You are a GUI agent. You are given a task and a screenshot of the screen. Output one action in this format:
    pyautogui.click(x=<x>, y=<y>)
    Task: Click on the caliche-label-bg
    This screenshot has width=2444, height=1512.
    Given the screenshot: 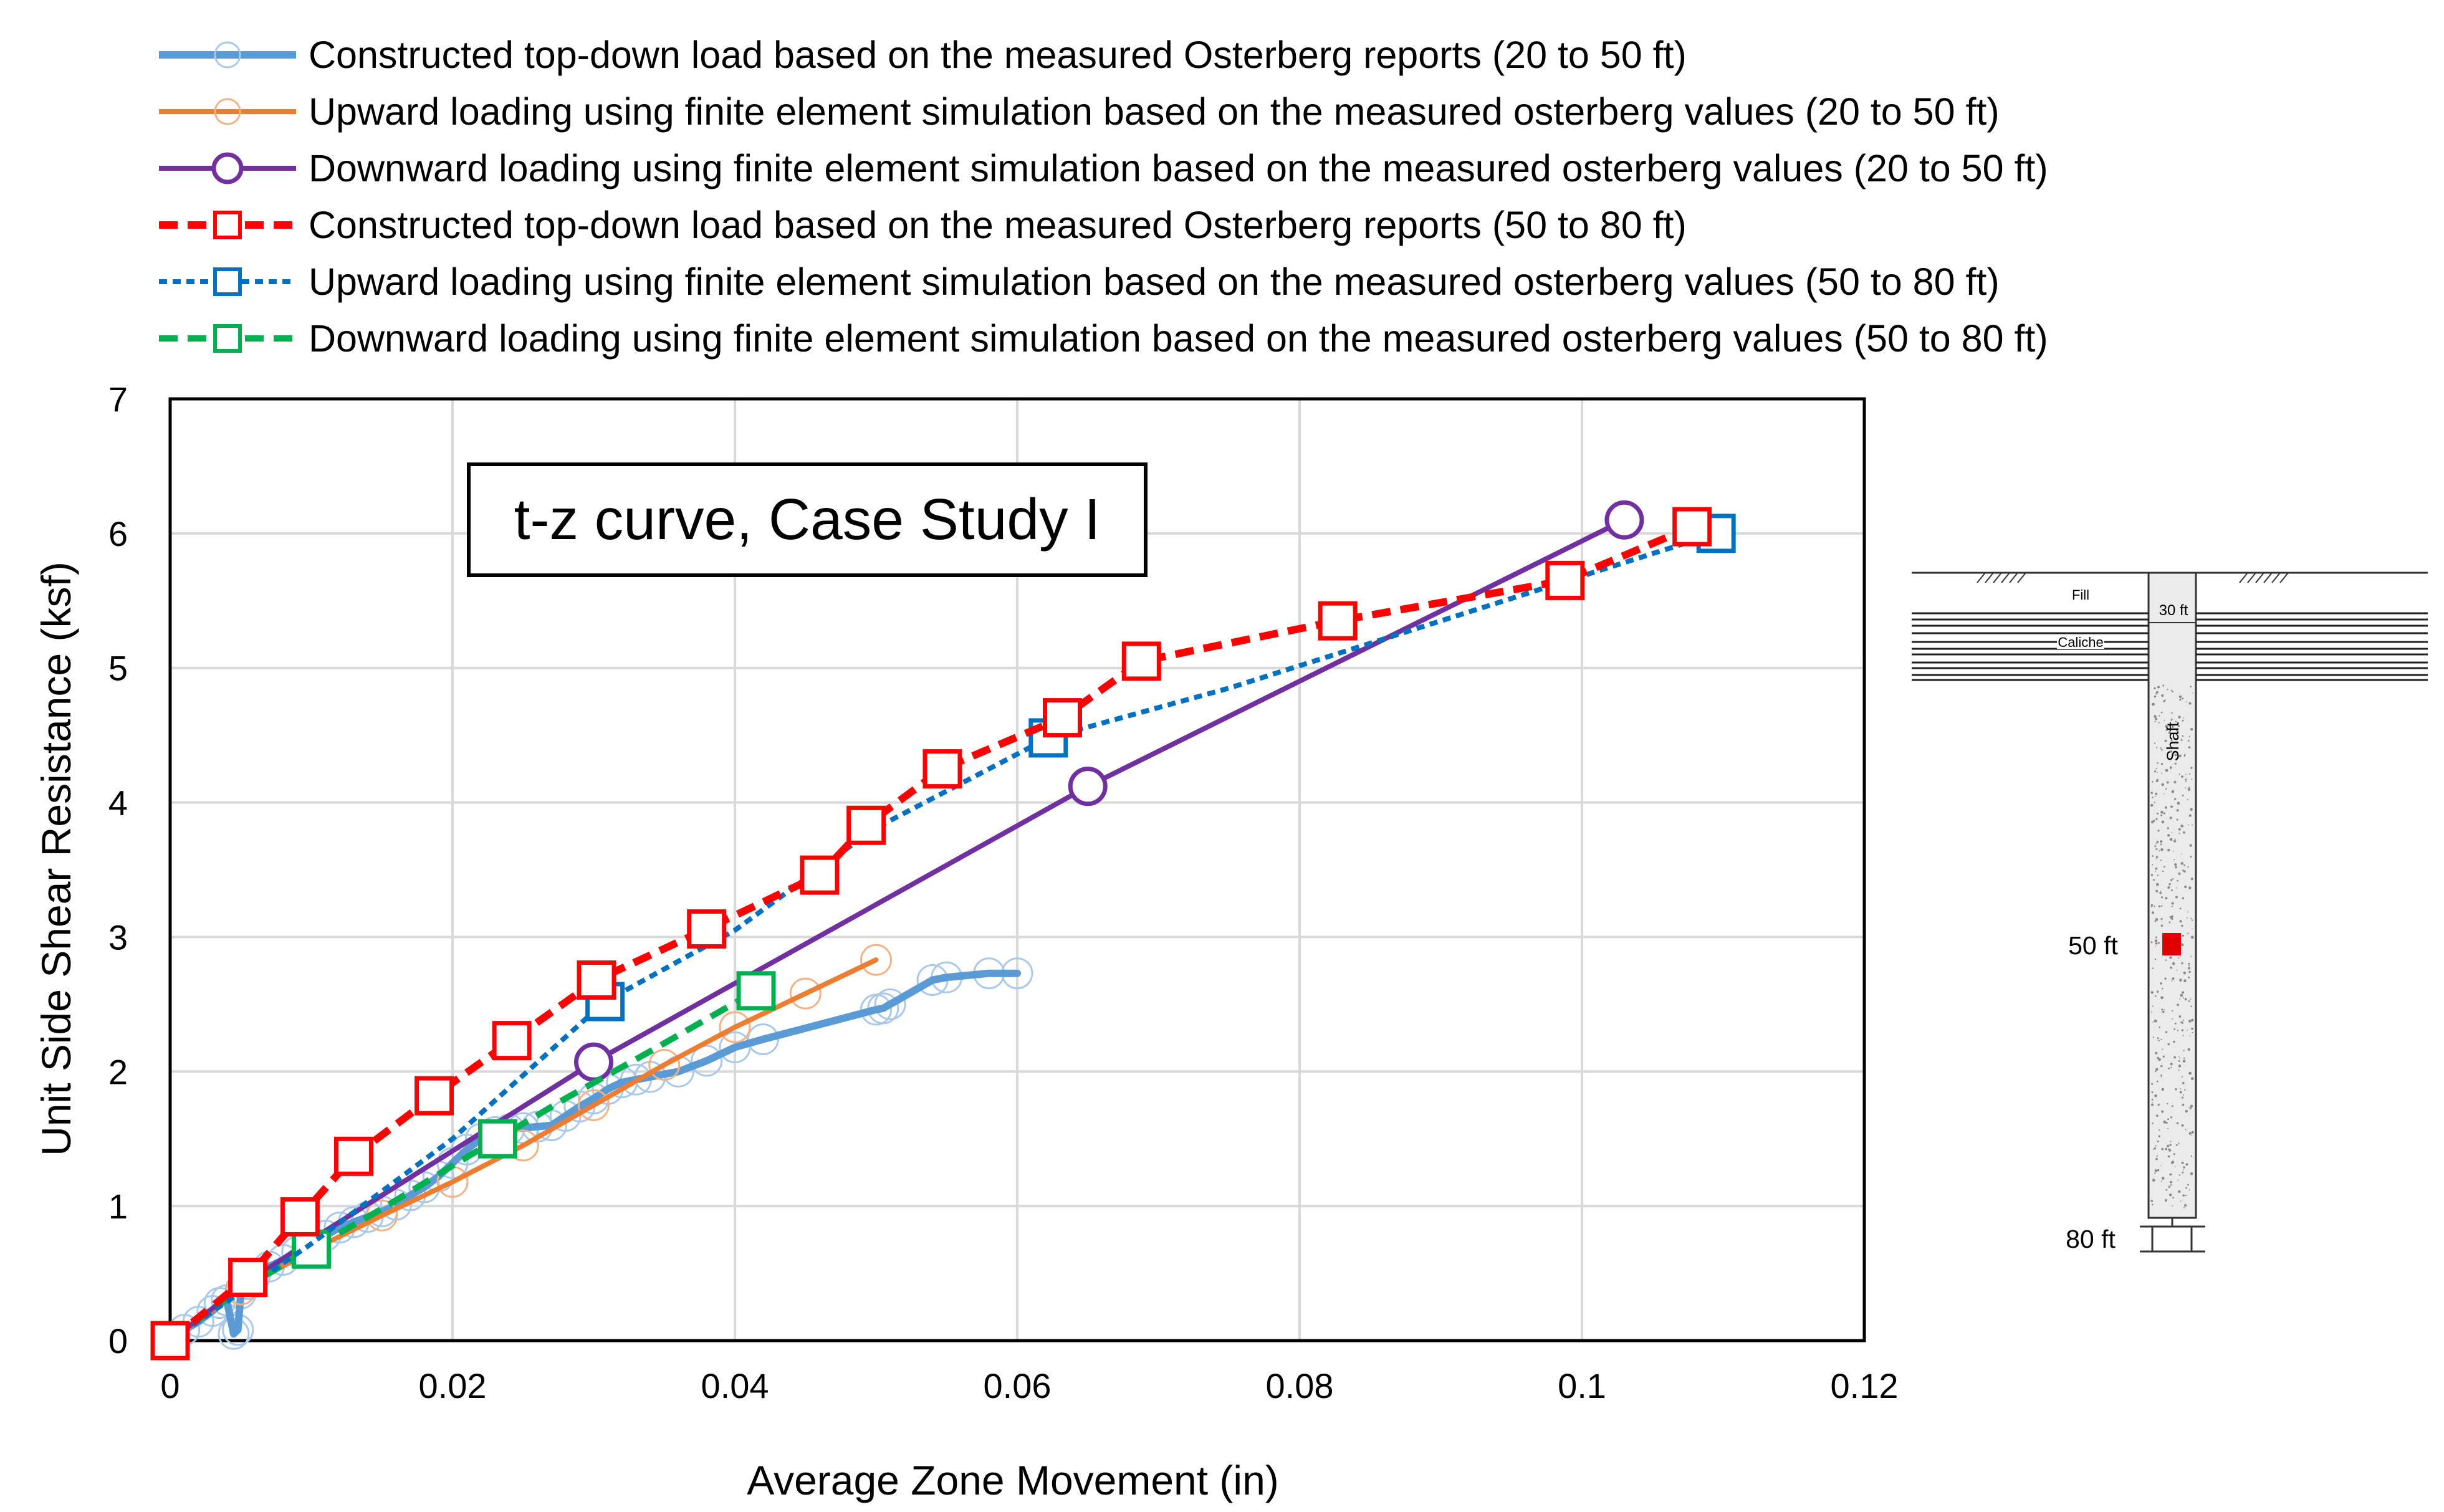 What is the action you would take?
    pyautogui.click(x=2080, y=642)
    